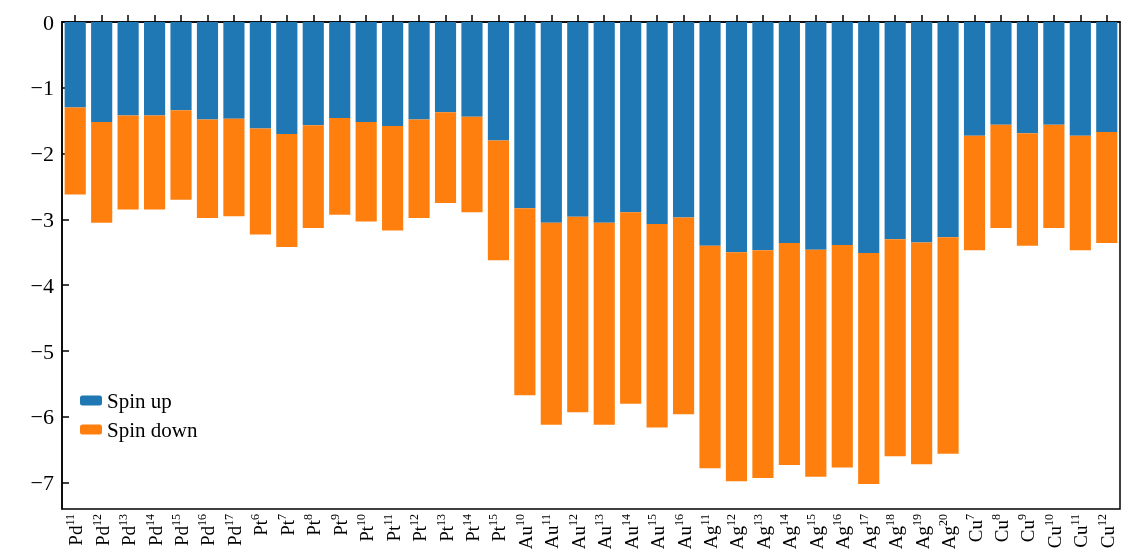  What do you see at coordinates (42, 285) in the screenshot?
I see `y-tick-label: −4` at bounding box center [42, 285].